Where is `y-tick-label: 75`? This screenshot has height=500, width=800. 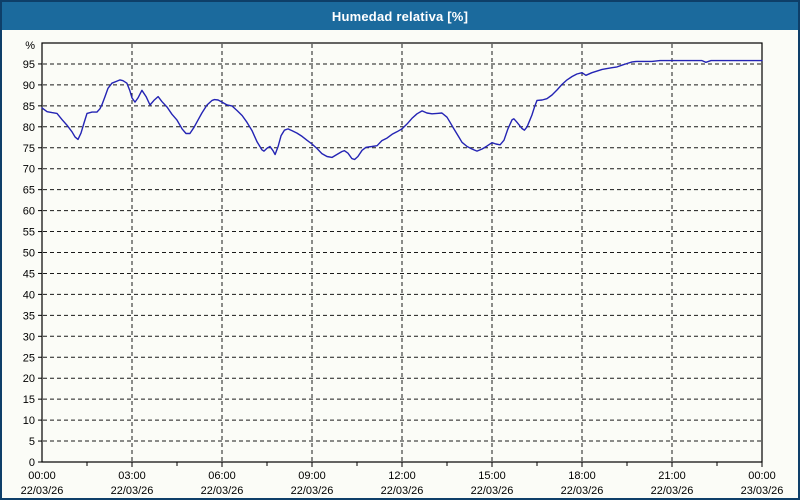 y-tick-label: 75 is located at coordinates (29, 149).